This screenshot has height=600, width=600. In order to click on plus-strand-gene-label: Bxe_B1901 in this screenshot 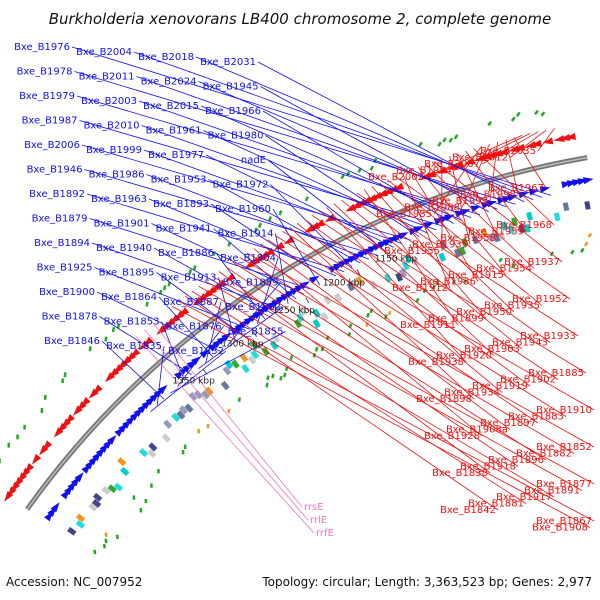, I will do `click(122, 224)`.